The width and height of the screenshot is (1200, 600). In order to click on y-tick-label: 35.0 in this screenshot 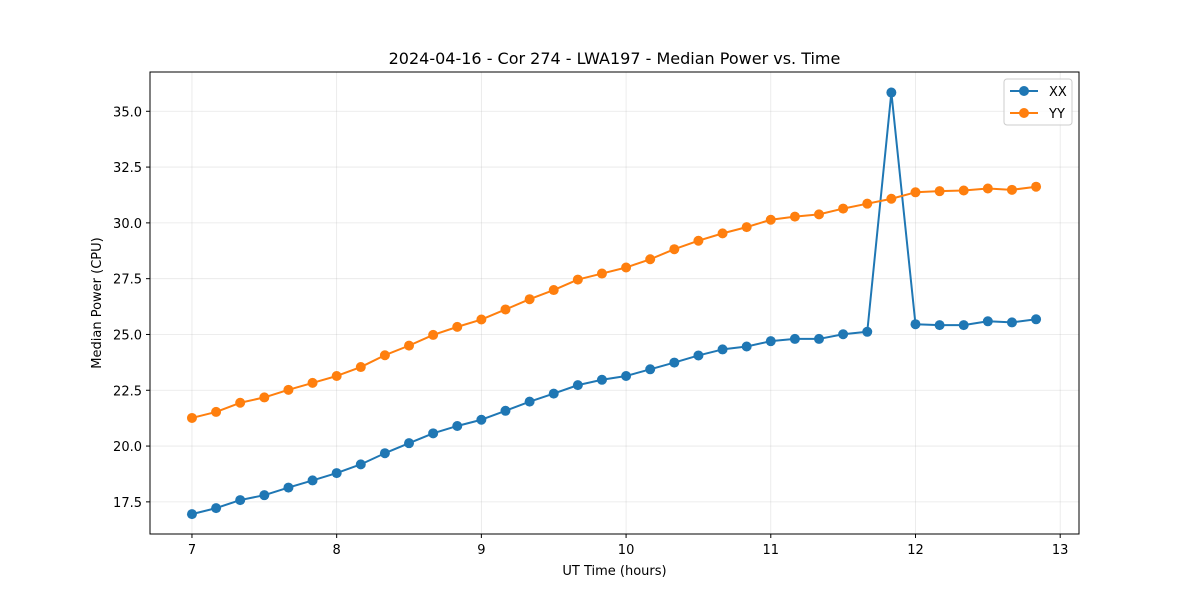, I will do `click(127, 112)`.